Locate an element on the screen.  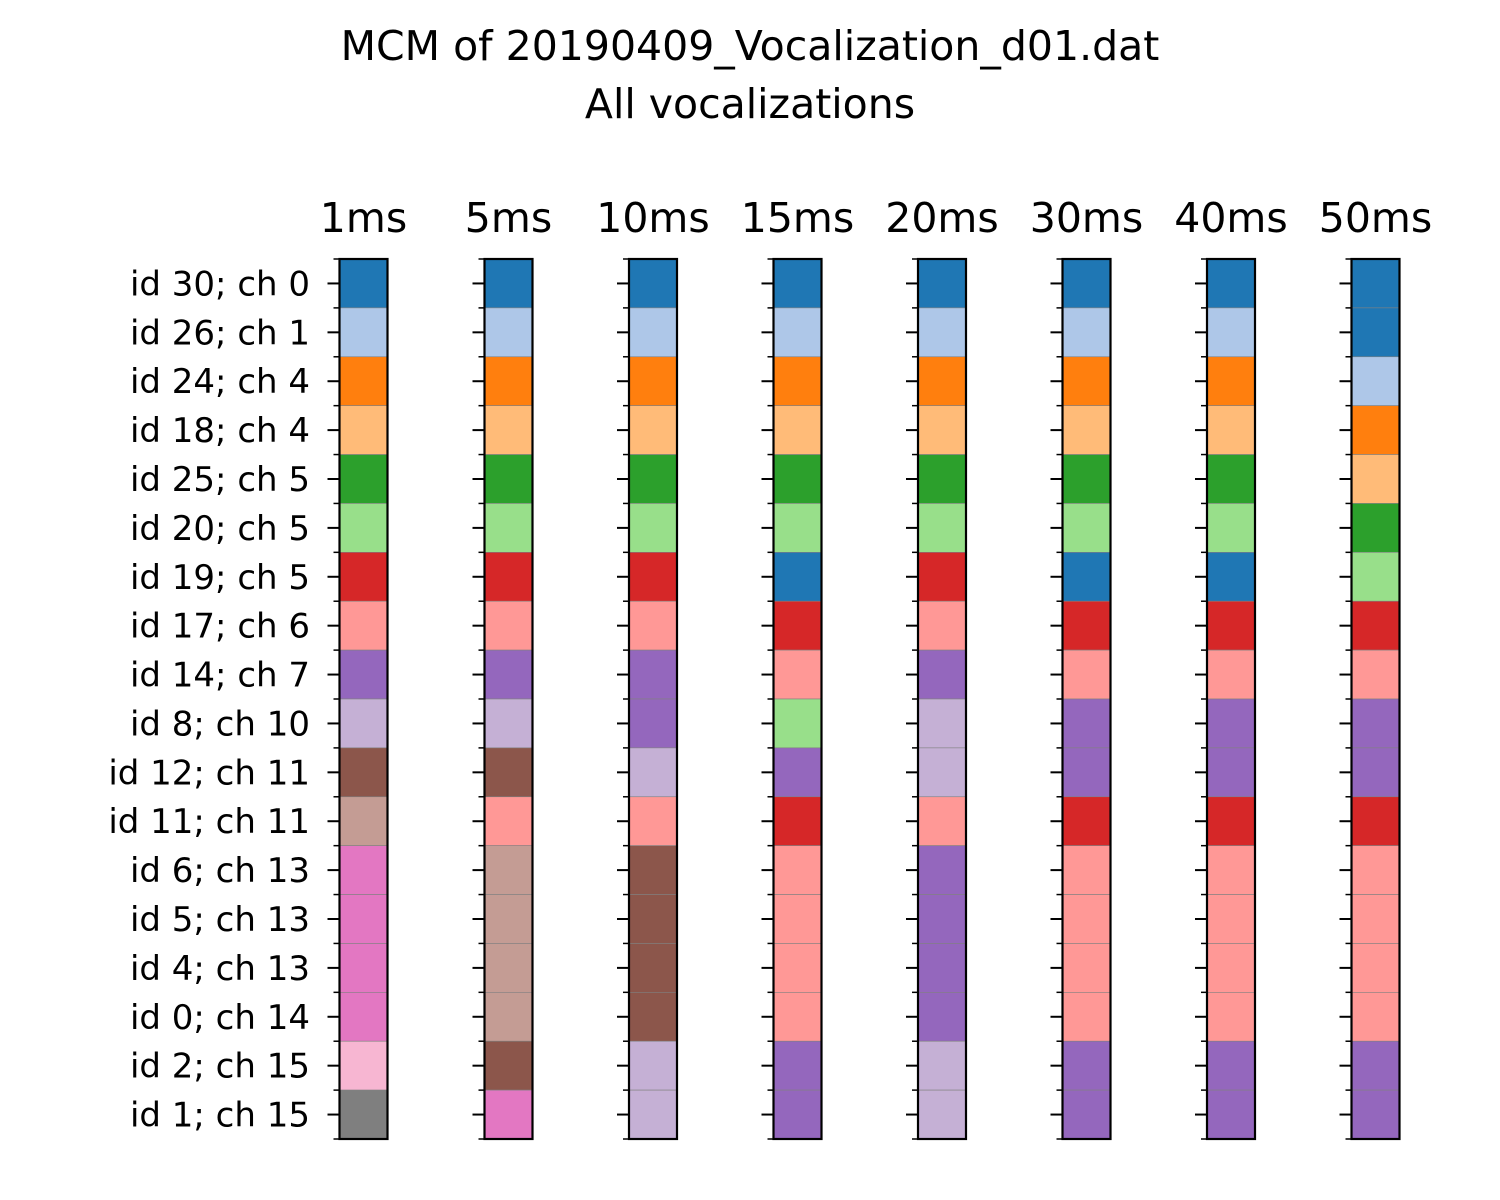
row-label: id 24; ch 4 is located at coordinates (220, 382).